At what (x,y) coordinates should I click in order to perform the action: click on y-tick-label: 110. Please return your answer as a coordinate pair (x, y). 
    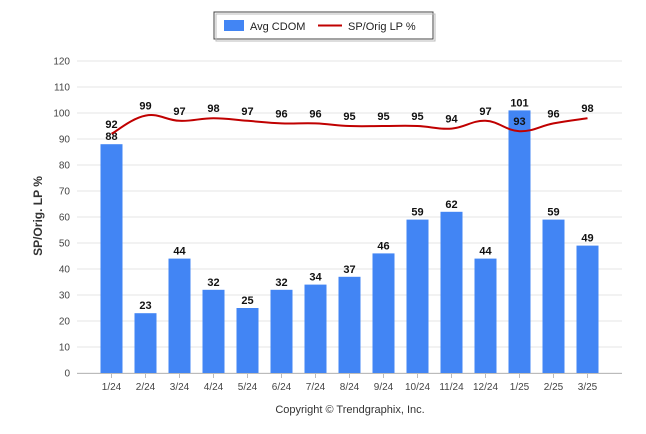
    Looking at the image, I should click on (62, 88).